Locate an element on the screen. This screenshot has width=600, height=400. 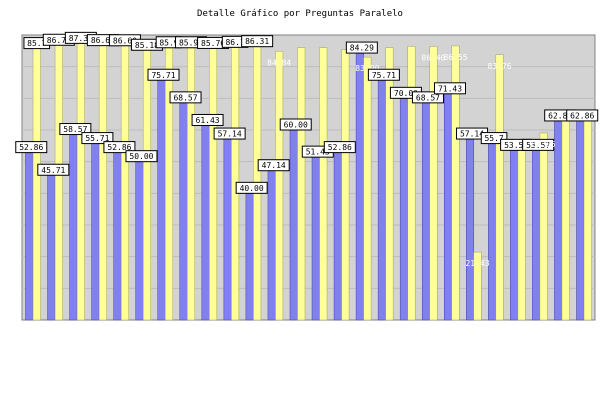
x-tick-label: 9 is located at coordinates (209, 328).